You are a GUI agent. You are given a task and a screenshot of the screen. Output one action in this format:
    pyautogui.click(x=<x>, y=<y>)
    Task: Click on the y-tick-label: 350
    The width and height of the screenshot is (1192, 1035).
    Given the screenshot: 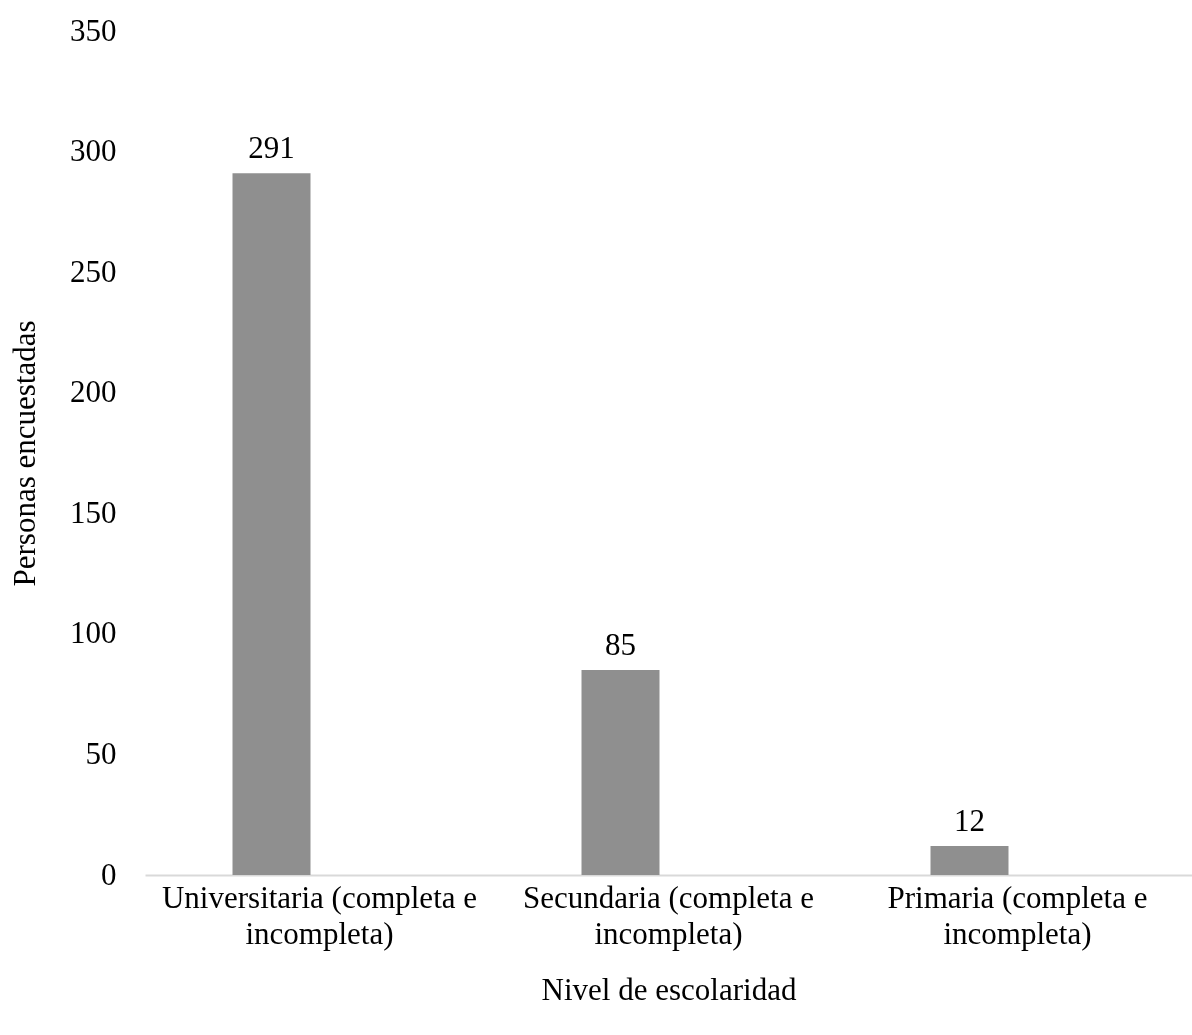 What is the action you would take?
    pyautogui.click(x=93, y=30)
    